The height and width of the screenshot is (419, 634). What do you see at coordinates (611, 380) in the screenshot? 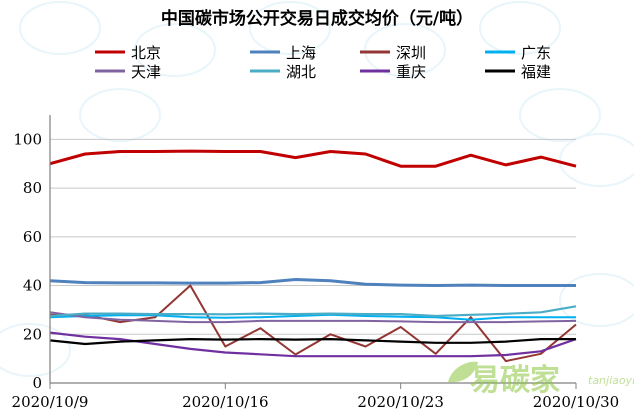
I see `brand-domain-text: tanjiaoyi` at bounding box center [611, 380].